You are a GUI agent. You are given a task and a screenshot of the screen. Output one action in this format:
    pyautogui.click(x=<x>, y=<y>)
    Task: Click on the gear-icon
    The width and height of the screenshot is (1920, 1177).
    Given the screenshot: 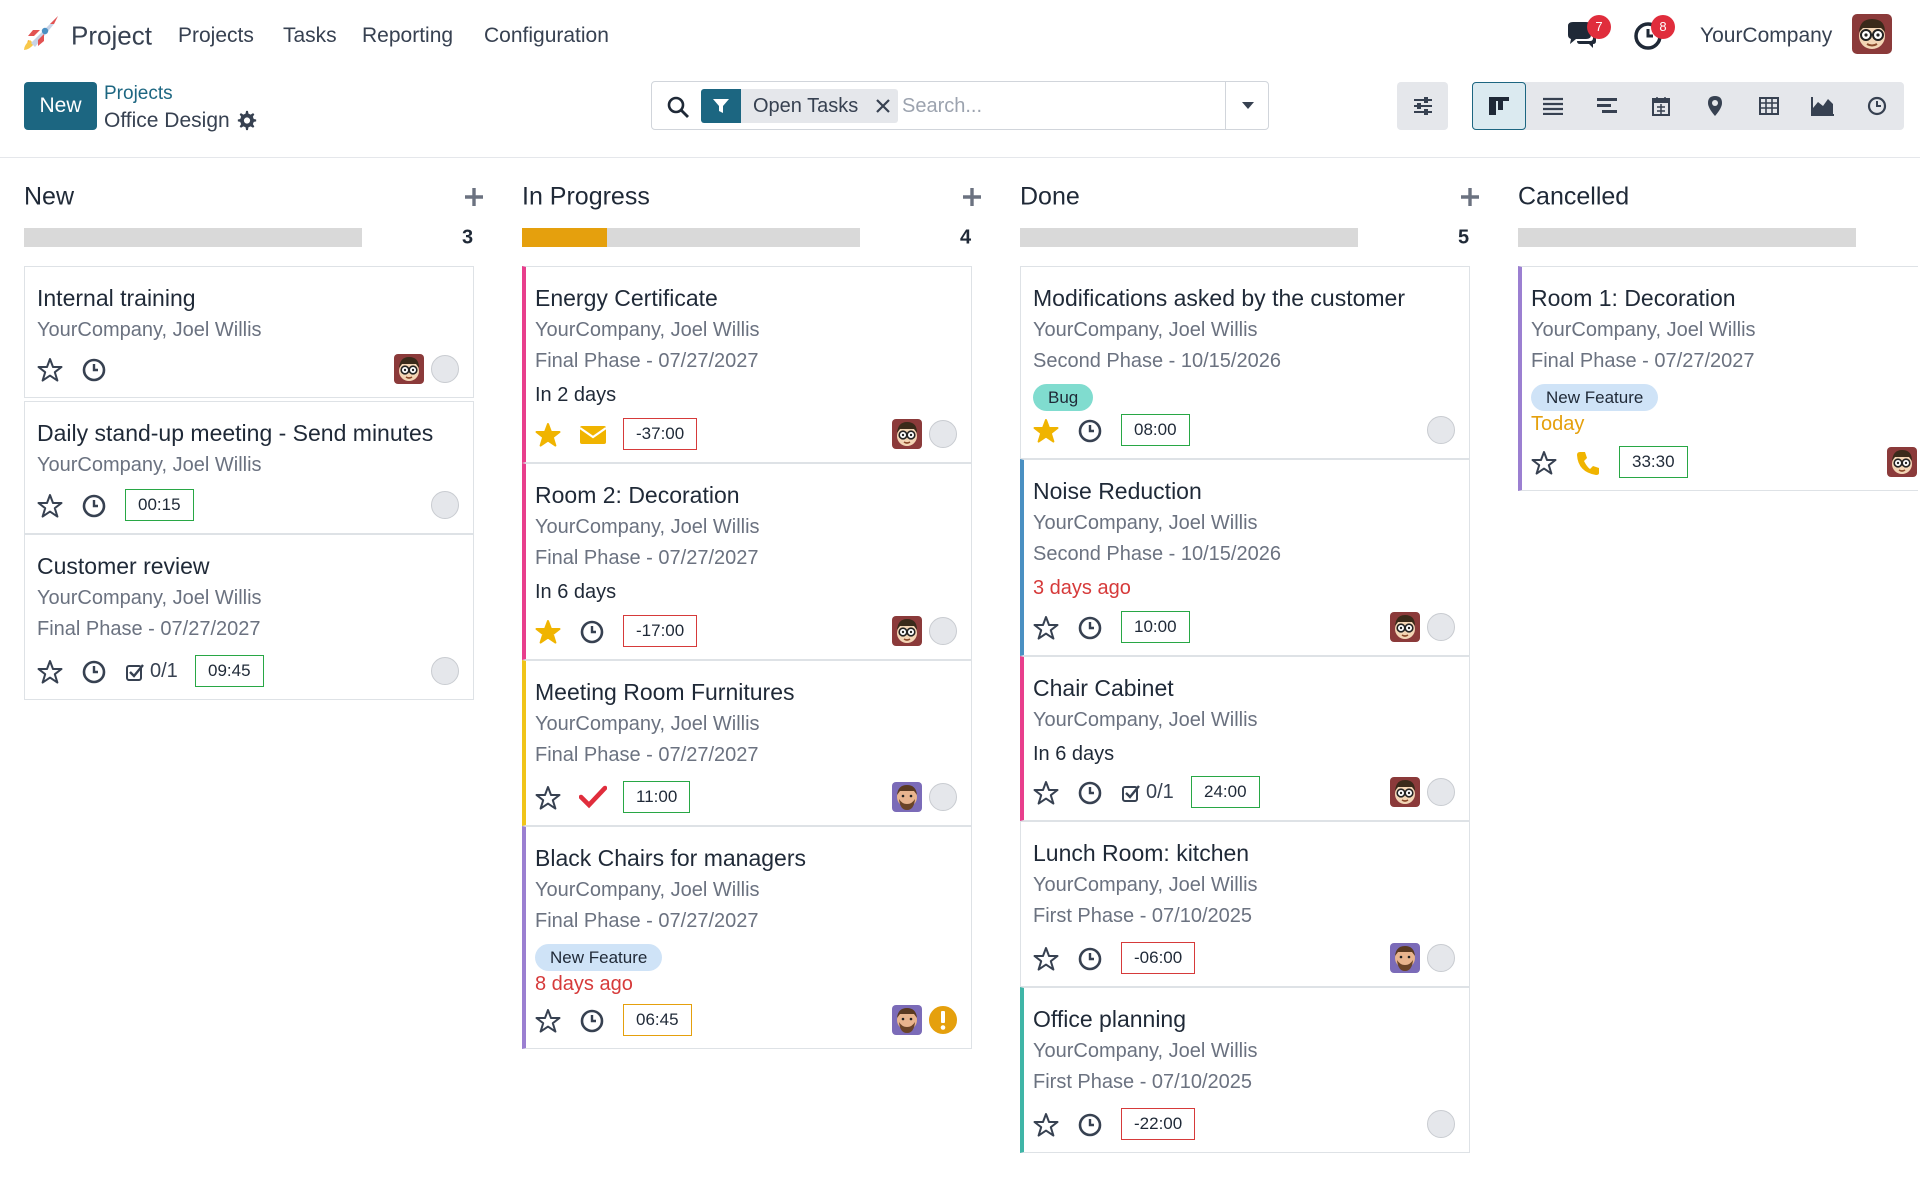 What is the action you would take?
    pyautogui.click(x=247, y=121)
    